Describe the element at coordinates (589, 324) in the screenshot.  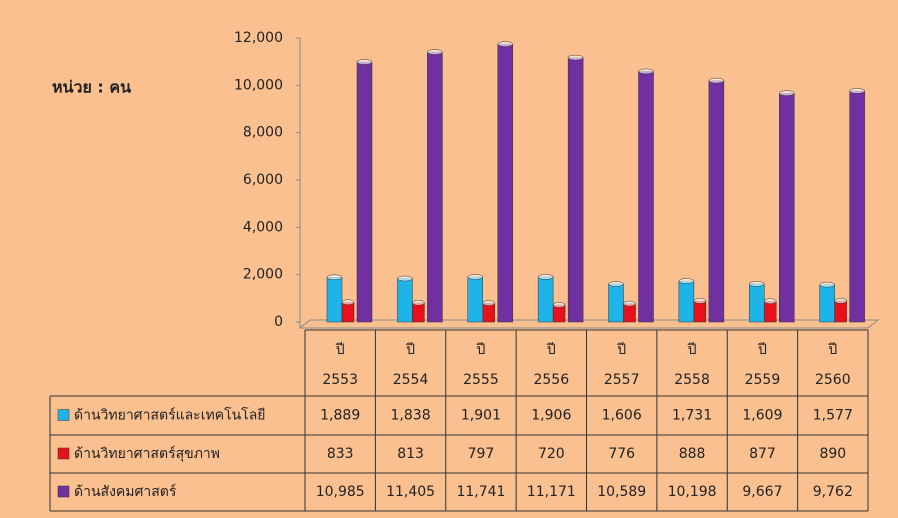
I see `floor` at that location.